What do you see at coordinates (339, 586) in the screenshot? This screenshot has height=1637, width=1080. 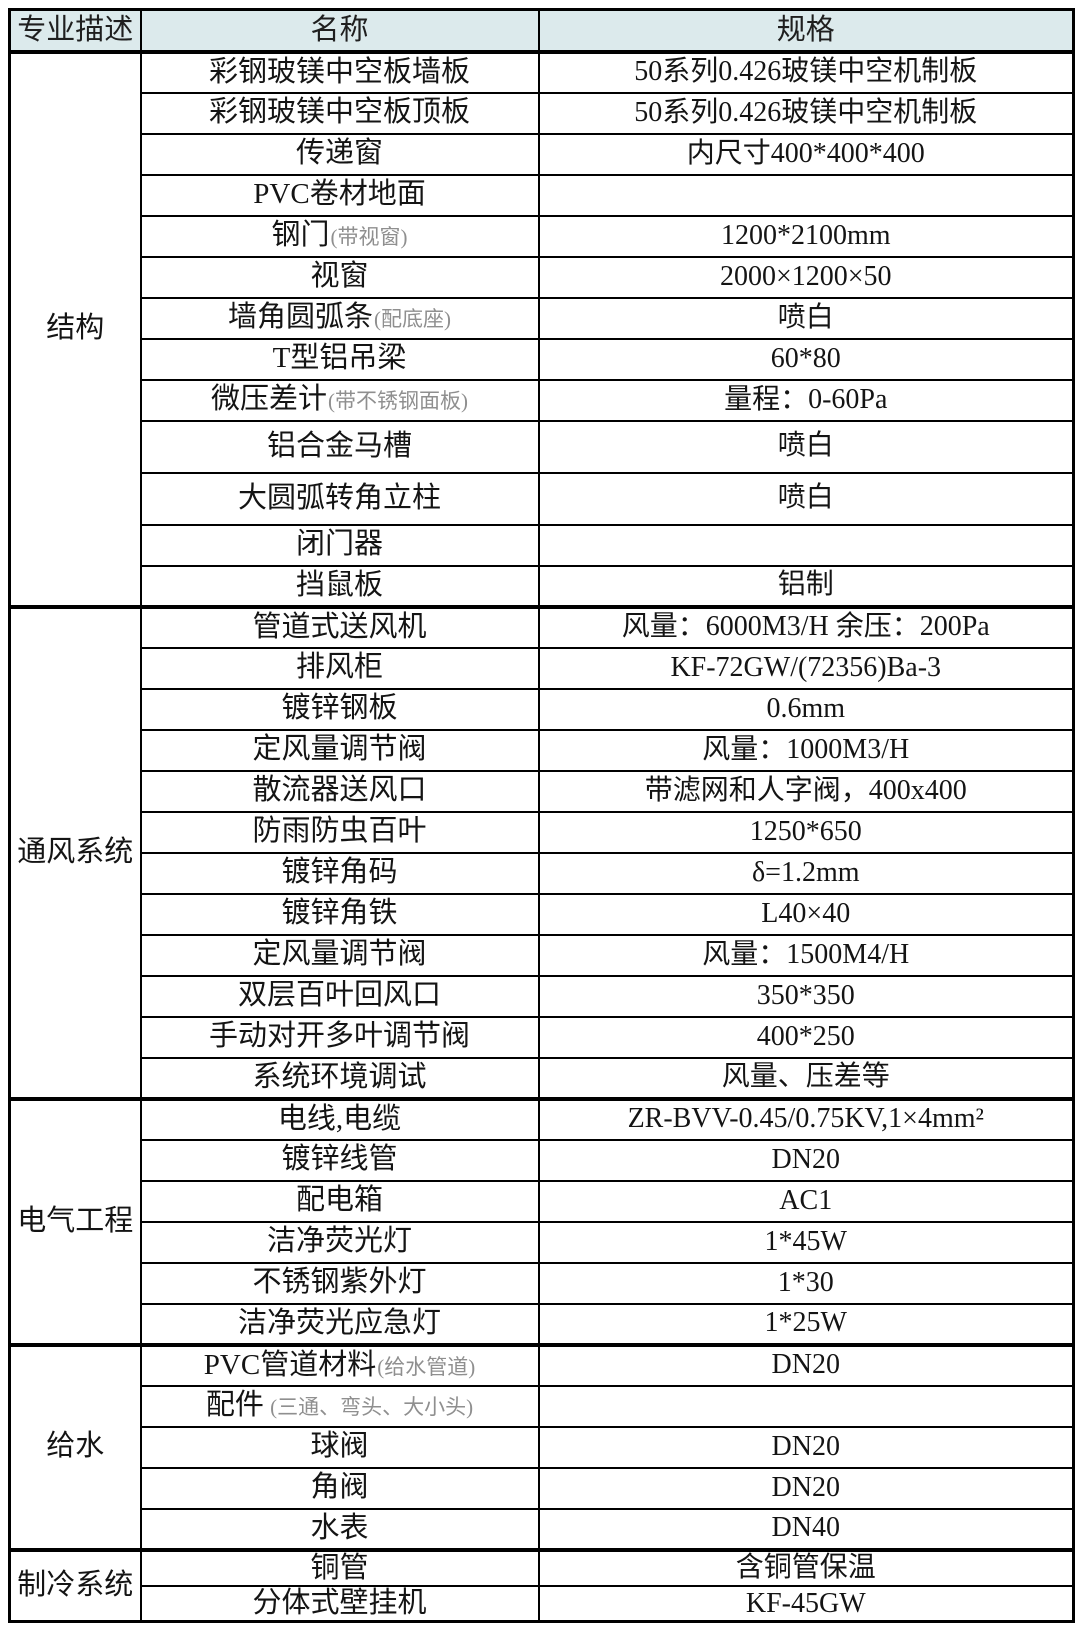 I see `item-name-cell: 挡鼠板` at bounding box center [339, 586].